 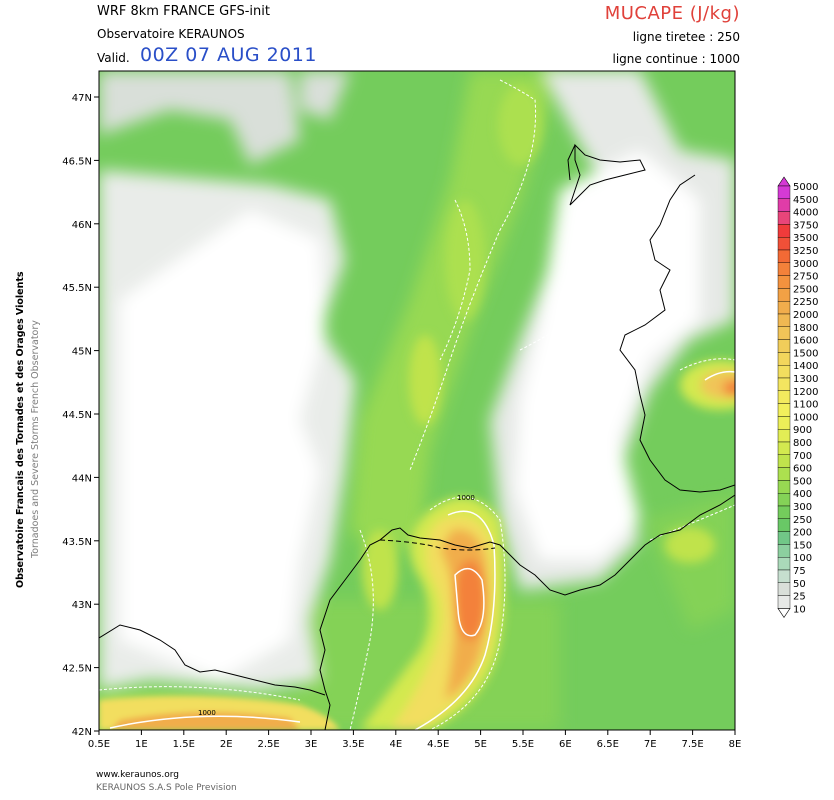 I want to click on lon-tick-label: 3.5E, so click(x=353, y=744).